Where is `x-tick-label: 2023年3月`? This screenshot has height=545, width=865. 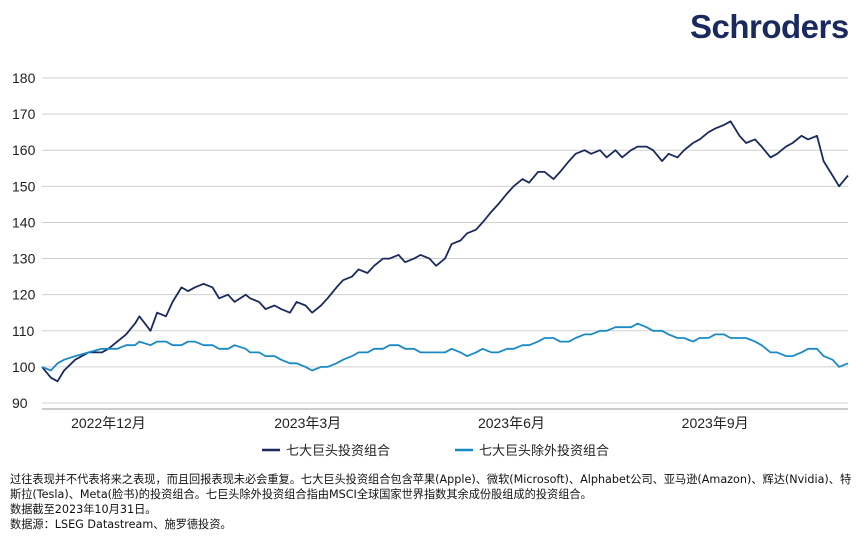
x-tick-label: 2023年3月 is located at coordinates (307, 423).